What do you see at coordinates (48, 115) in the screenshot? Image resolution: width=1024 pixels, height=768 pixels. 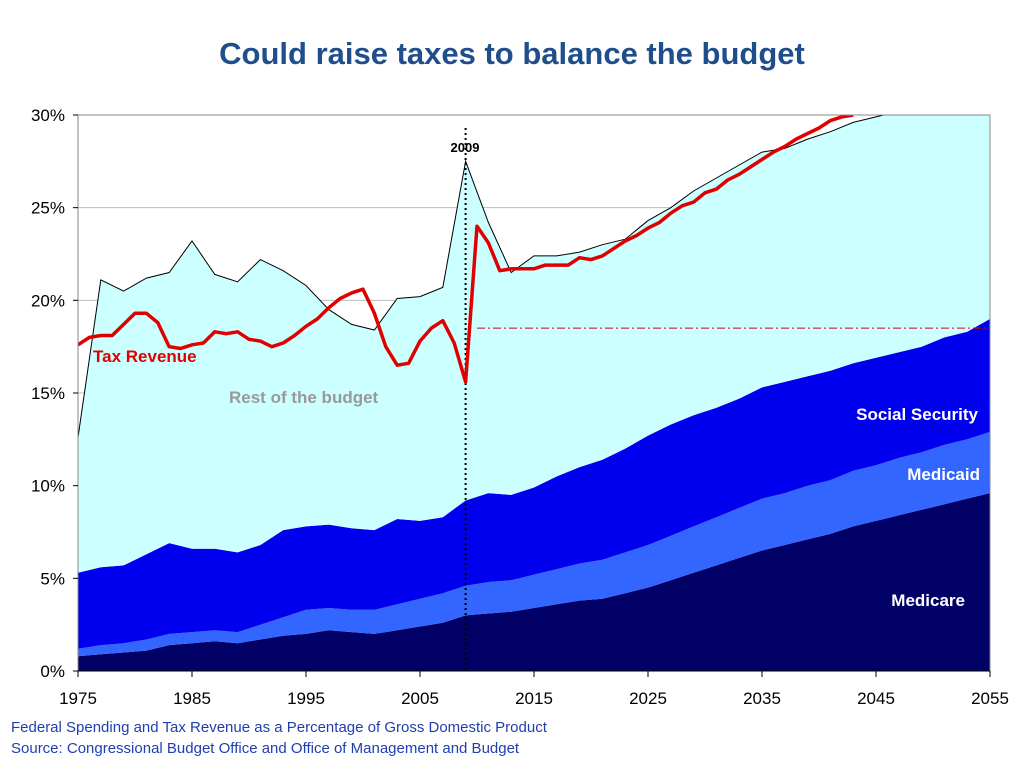 I see `y-tick-label: 30%` at bounding box center [48, 115].